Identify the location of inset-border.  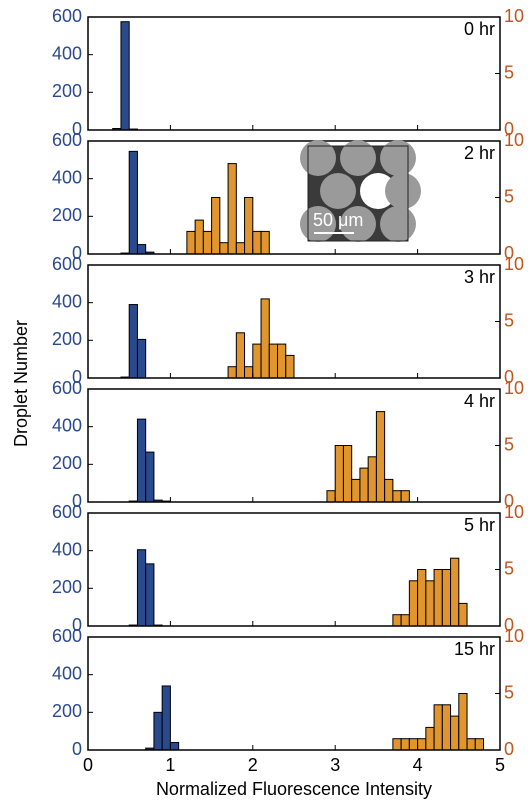
(358, 193).